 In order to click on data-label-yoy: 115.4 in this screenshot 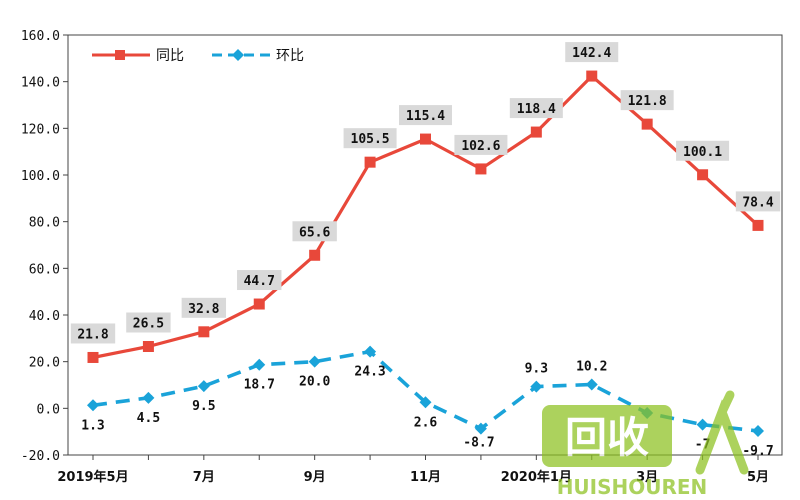, I will do `click(425, 116)`.